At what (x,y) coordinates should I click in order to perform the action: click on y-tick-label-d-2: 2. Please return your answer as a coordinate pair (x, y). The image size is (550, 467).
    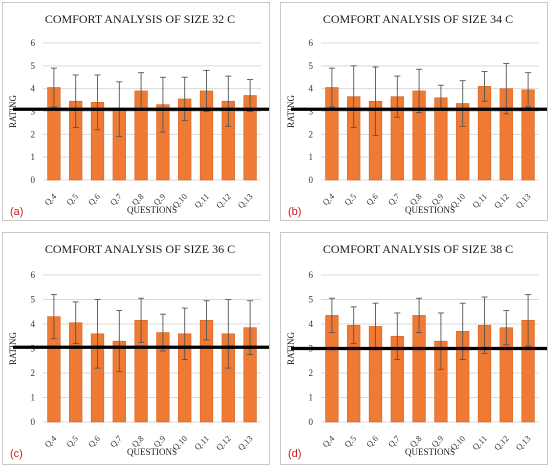
    Looking at the image, I should click on (311, 373).